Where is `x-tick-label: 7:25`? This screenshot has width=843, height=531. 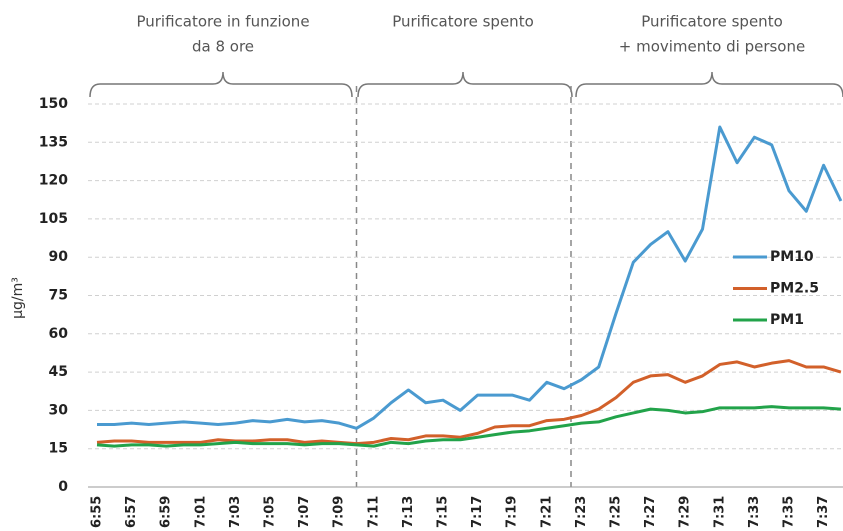
x-tick-label: 7:25 is located at coordinates (616, 512).